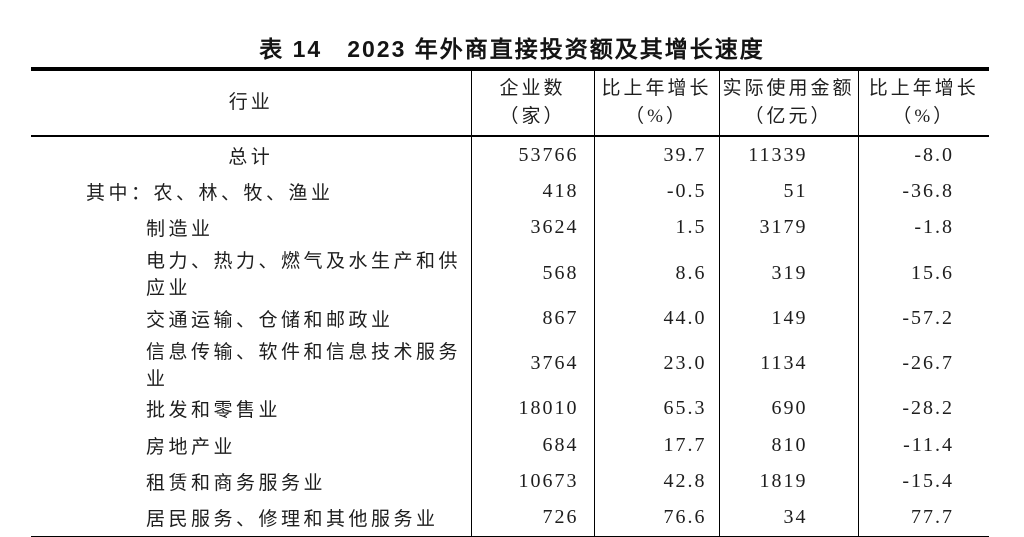 This screenshot has height=537, width=1024. Describe the element at coordinates (923, 408) in the screenshot. I see `amount-growth-value: -28.2` at that location.